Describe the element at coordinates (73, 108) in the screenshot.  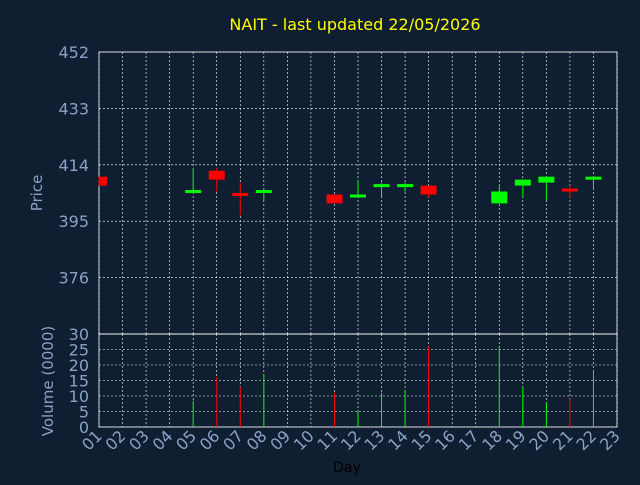
I see `price-tick-label: 433` at that location.